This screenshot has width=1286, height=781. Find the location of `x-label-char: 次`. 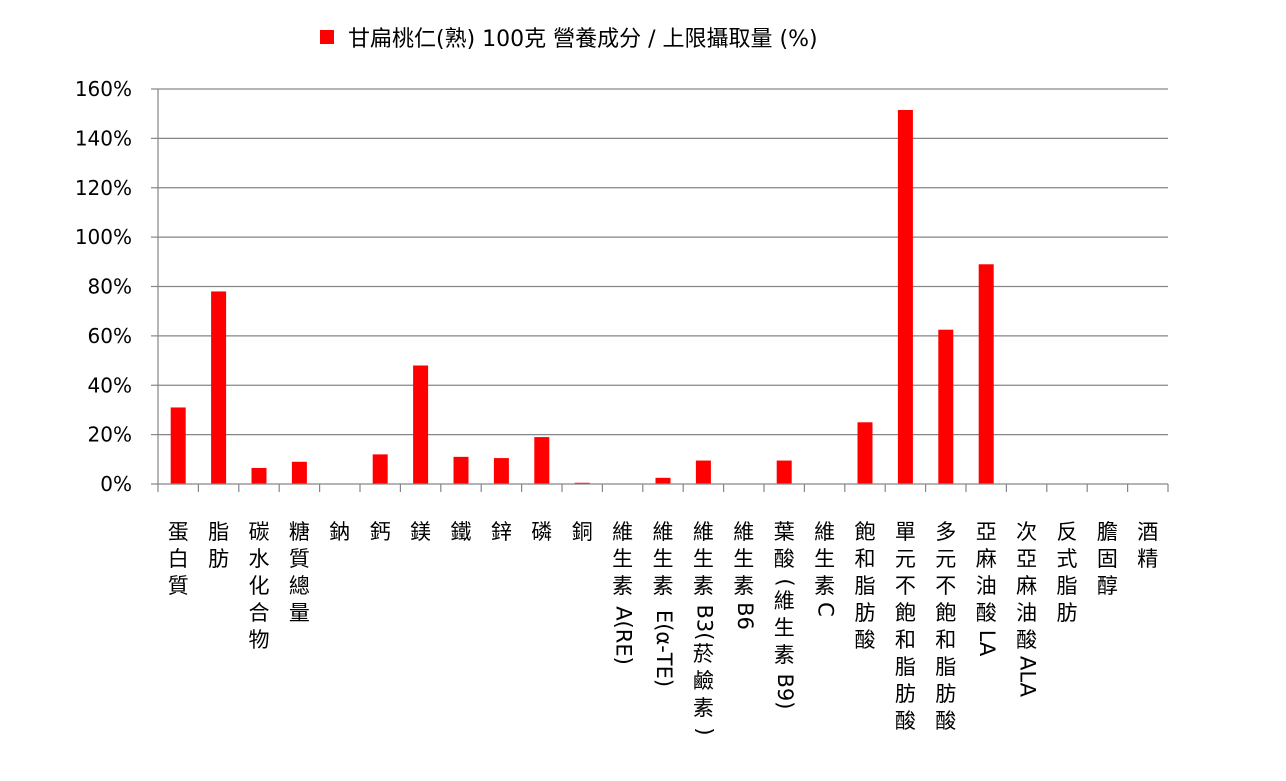

x-label-char: 次 is located at coordinates (1026, 532).